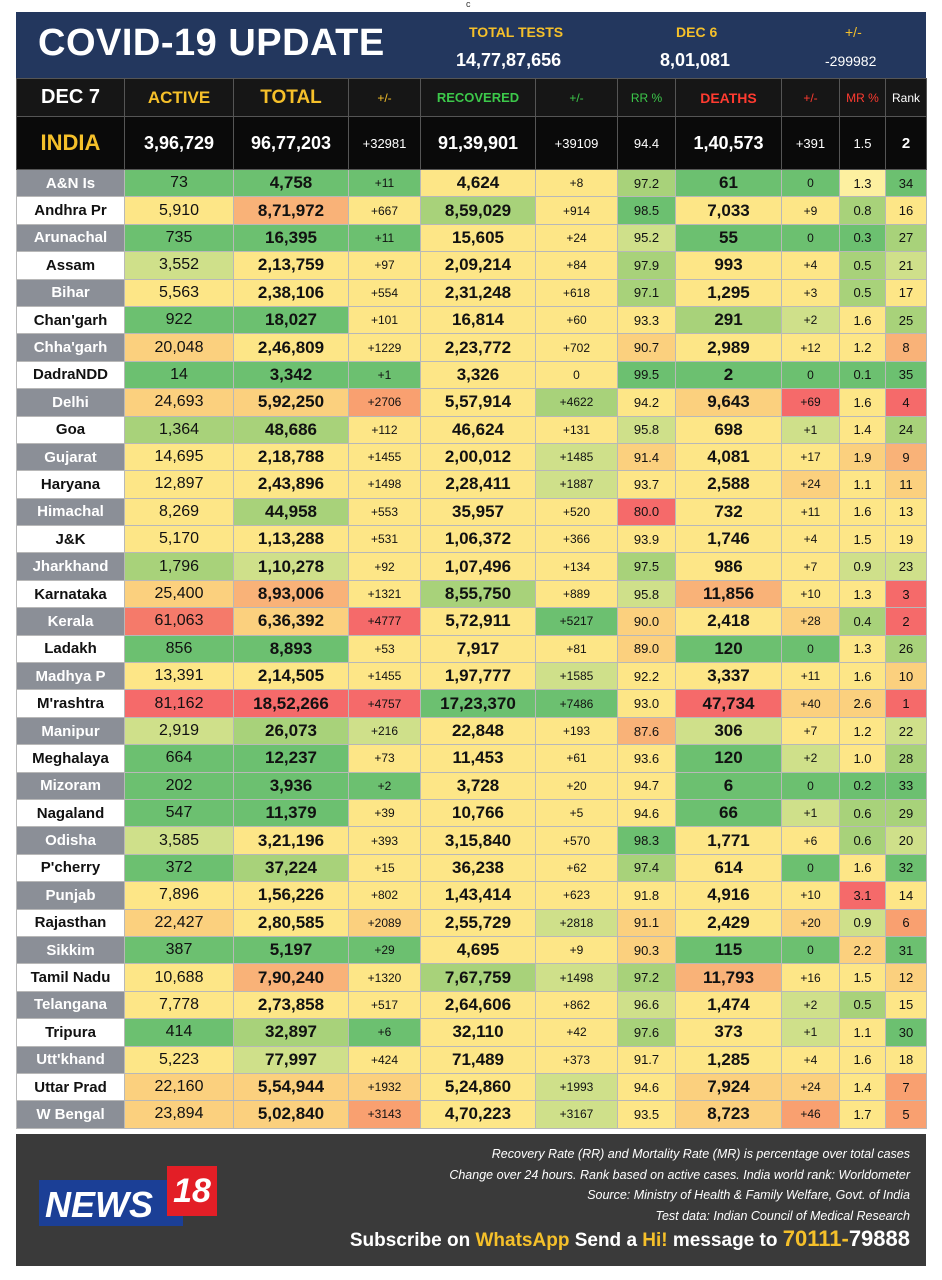 This screenshot has height=1280, width=942. What do you see at coordinates (810, 1087) in the screenshot?
I see `state-deaths-change: +24` at bounding box center [810, 1087].